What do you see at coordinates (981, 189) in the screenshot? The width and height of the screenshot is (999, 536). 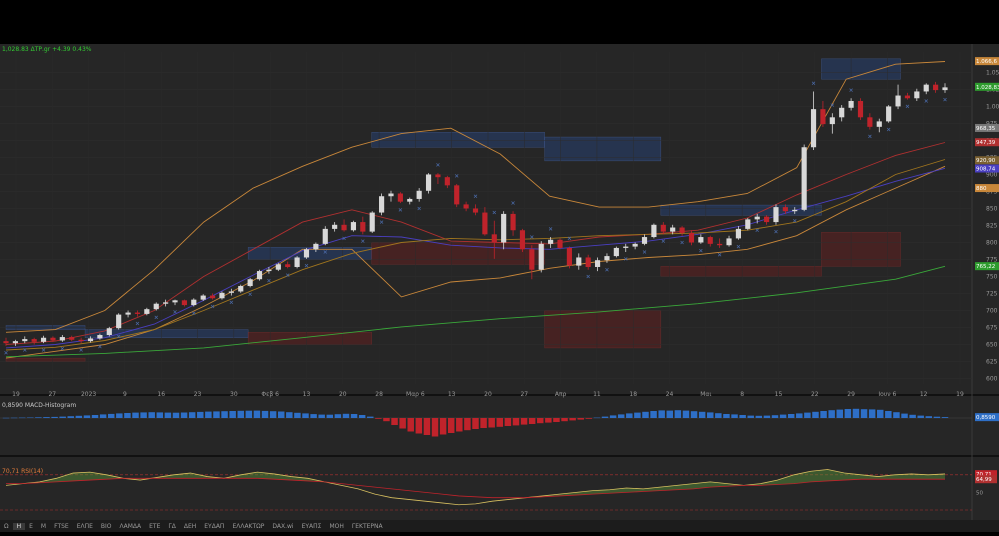 I see `price-tag-label: 880` at bounding box center [981, 189].